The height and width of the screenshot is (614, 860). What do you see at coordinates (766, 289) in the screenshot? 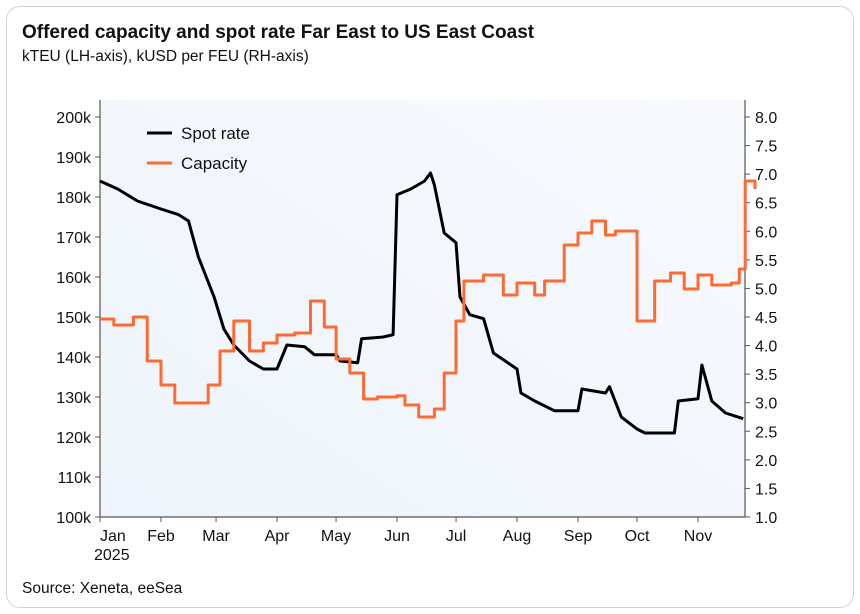
I see `right-tick-label: 5.0` at bounding box center [766, 289].